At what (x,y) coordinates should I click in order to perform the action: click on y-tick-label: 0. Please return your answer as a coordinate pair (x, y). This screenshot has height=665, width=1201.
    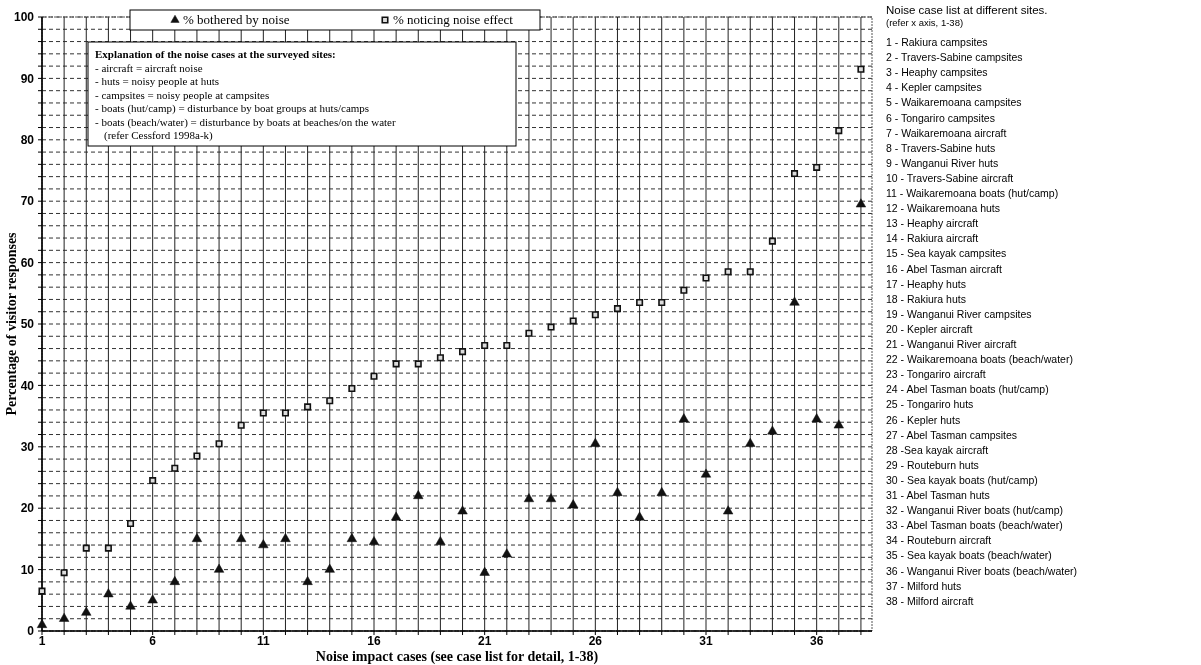
    Looking at the image, I should click on (31, 631).